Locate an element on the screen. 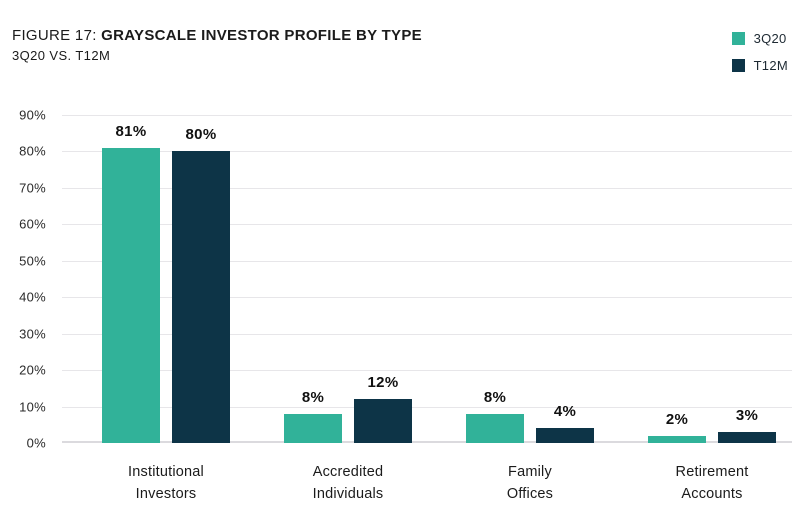  legend-swatch-t12m is located at coordinates (738, 65).